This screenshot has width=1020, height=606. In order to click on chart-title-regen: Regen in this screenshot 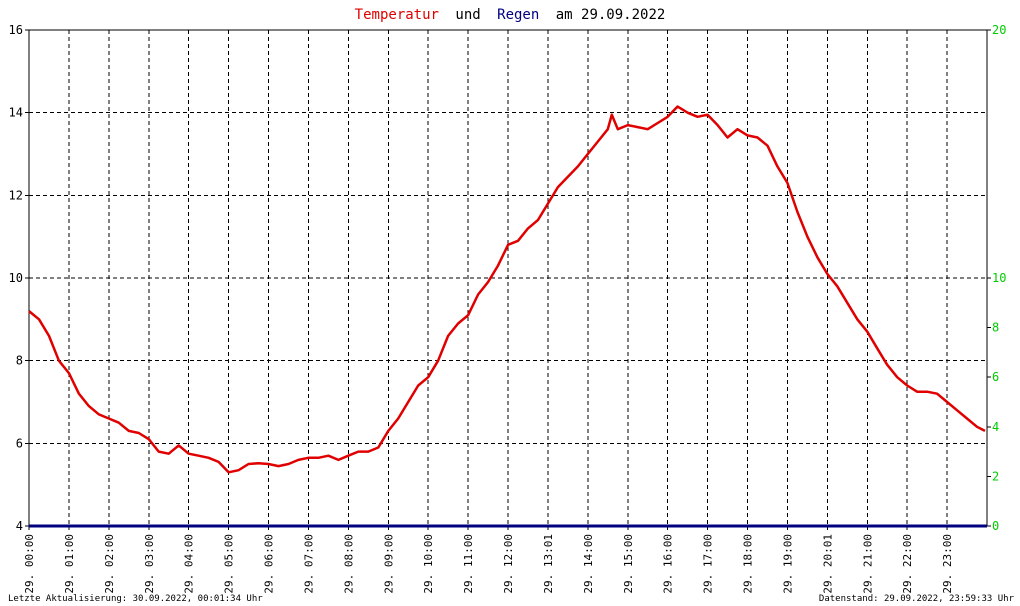, I will do `click(518, 15)`.